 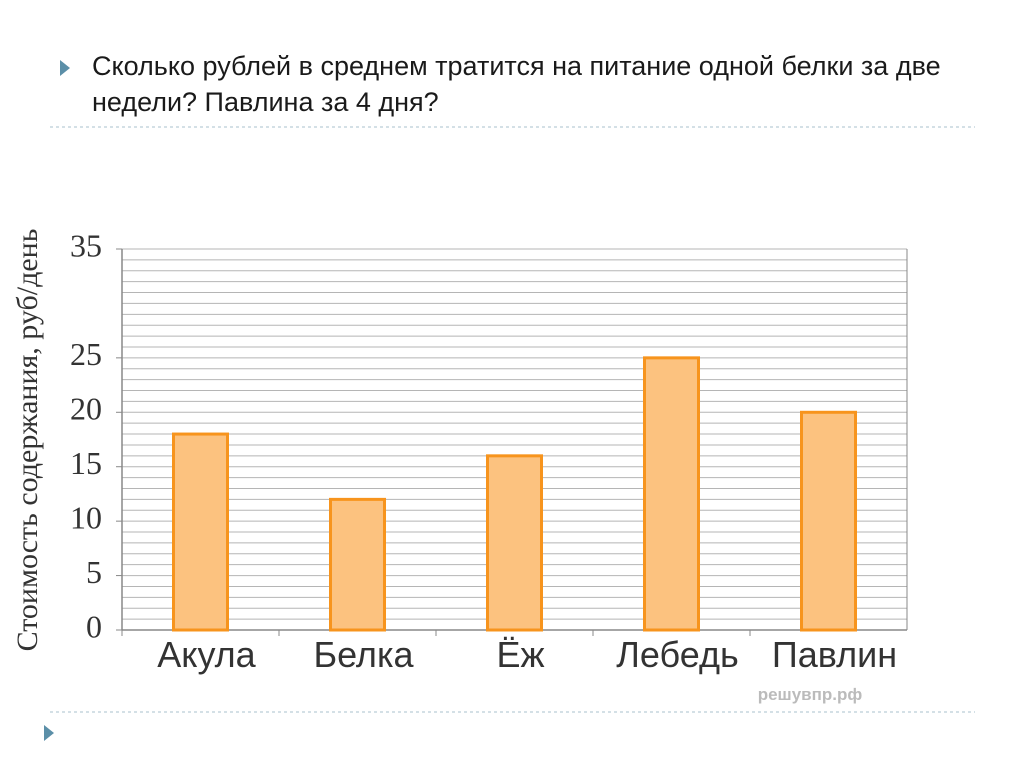 What do you see at coordinates (86, 517) in the screenshot?
I see `y-tick-label: 10` at bounding box center [86, 517].